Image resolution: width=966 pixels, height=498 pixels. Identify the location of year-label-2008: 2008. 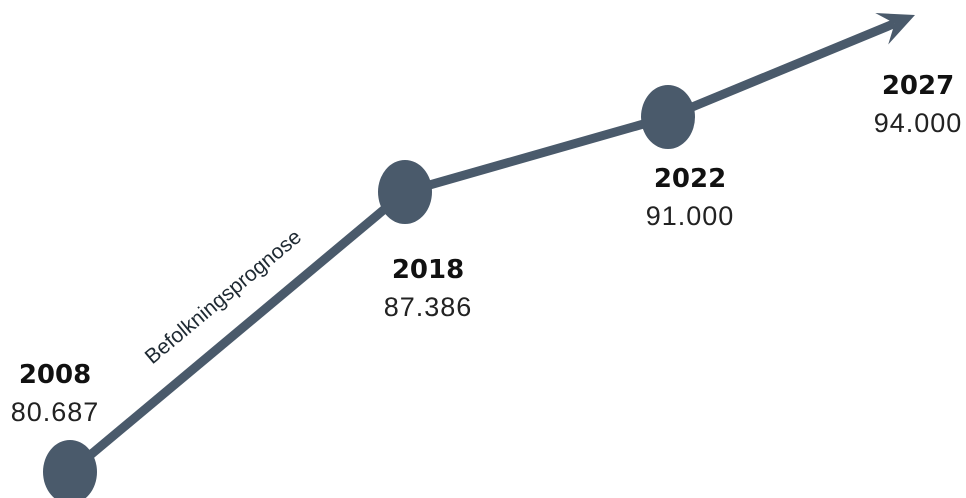
(55, 375).